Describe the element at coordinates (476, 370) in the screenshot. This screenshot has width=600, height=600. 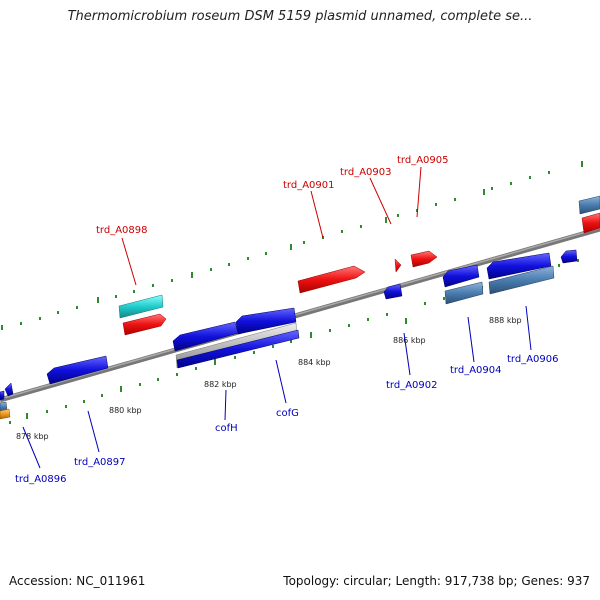
I see `gene-label-trd-a0904: trd_A0904` at that location.